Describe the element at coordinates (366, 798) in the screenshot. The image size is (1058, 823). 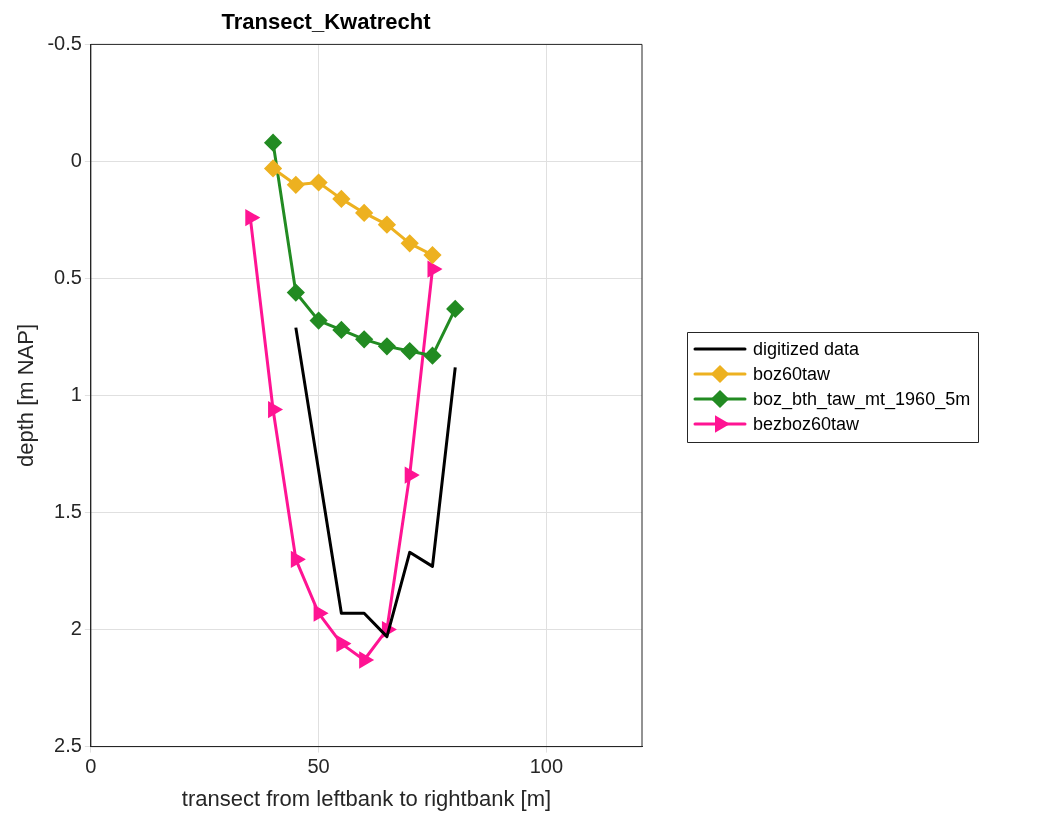
I see `x-axis-title: transect from leftbank to rightbank [m]` at that location.